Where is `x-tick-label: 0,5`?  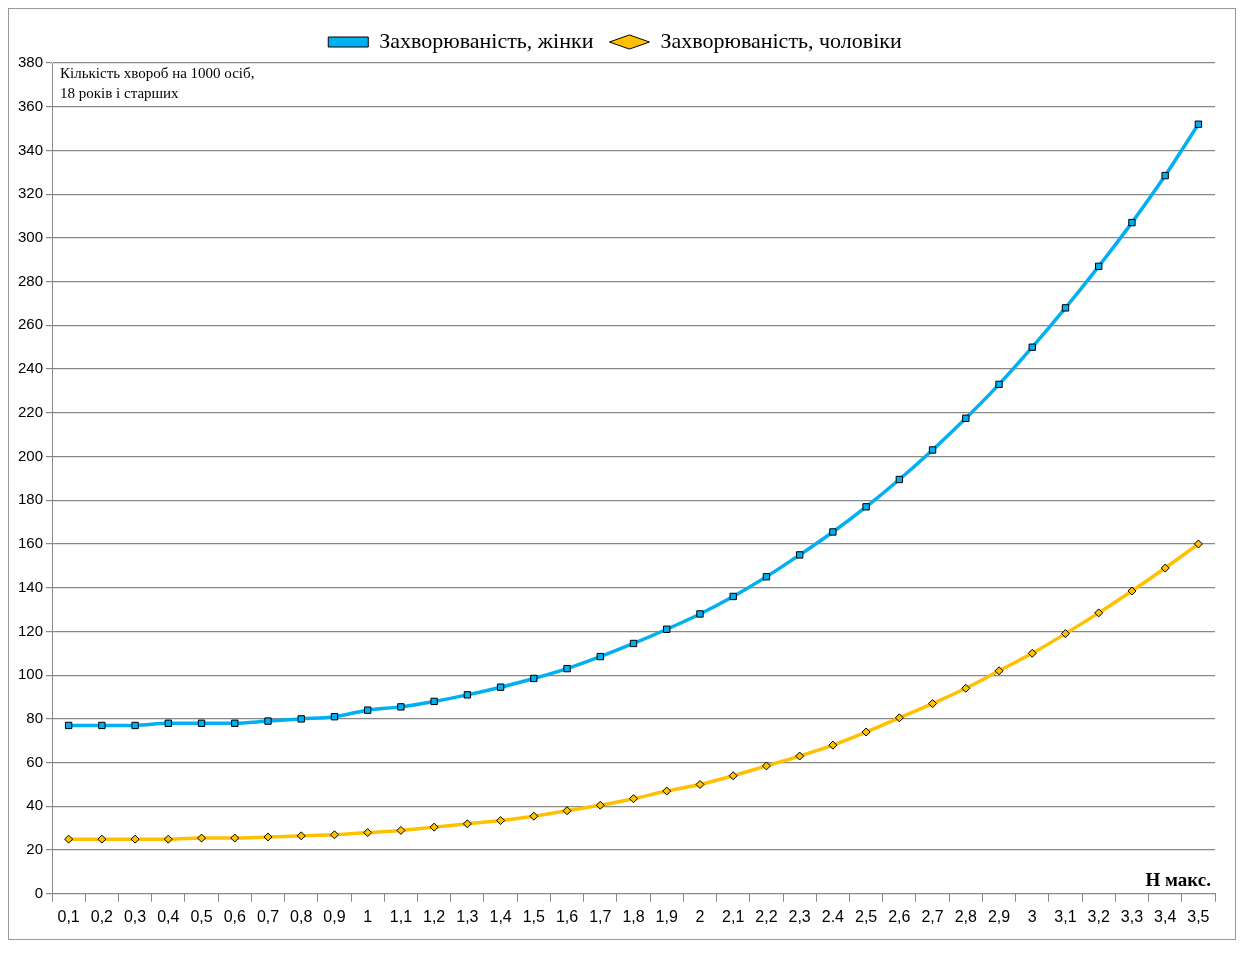 x-tick-label: 0,5 is located at coordinates (201, 916).